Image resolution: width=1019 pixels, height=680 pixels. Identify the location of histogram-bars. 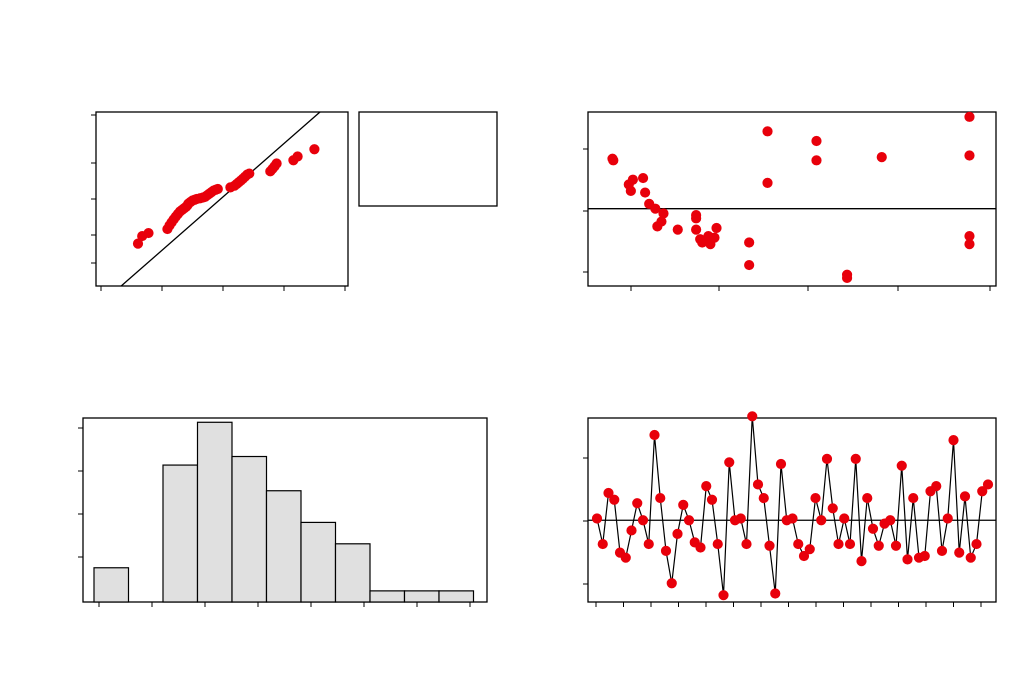
(284, 512).